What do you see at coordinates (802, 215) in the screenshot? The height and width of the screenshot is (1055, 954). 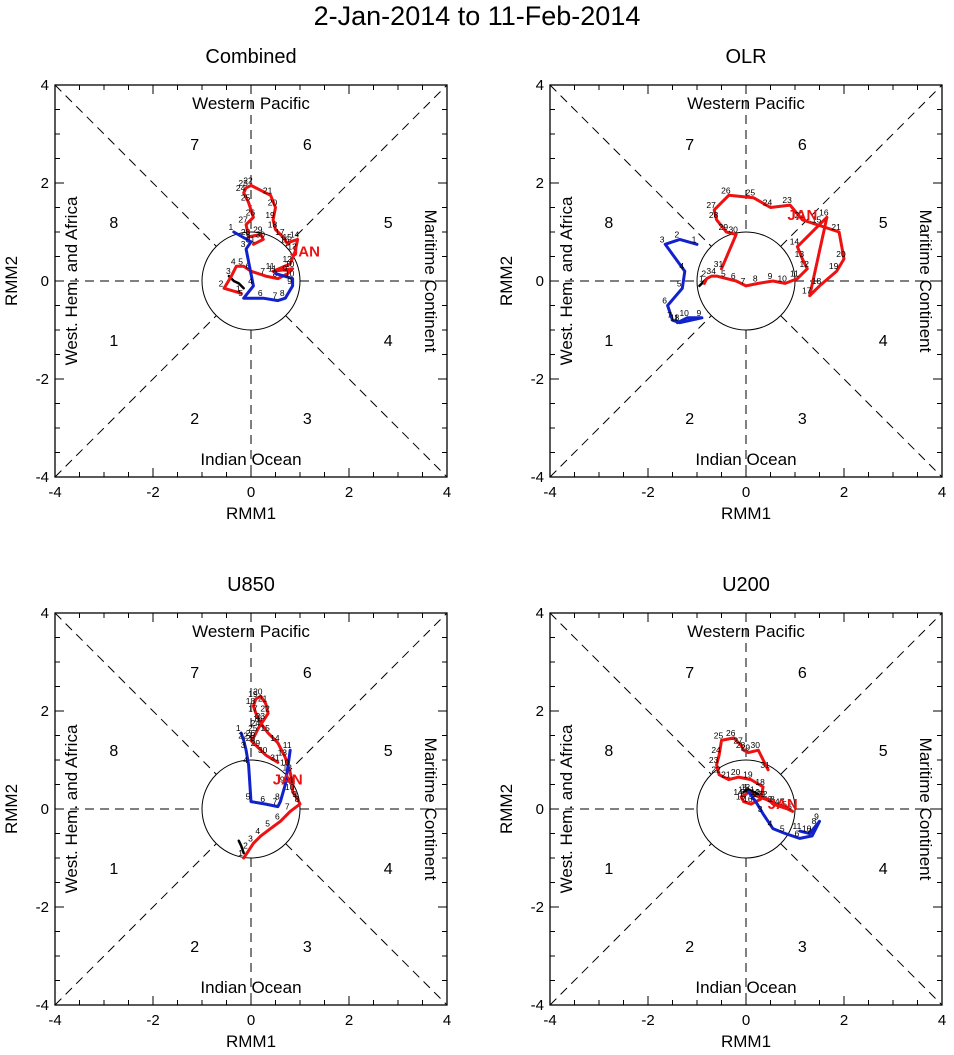 I see `month-label: JAN` at bounding box center [802, 215].